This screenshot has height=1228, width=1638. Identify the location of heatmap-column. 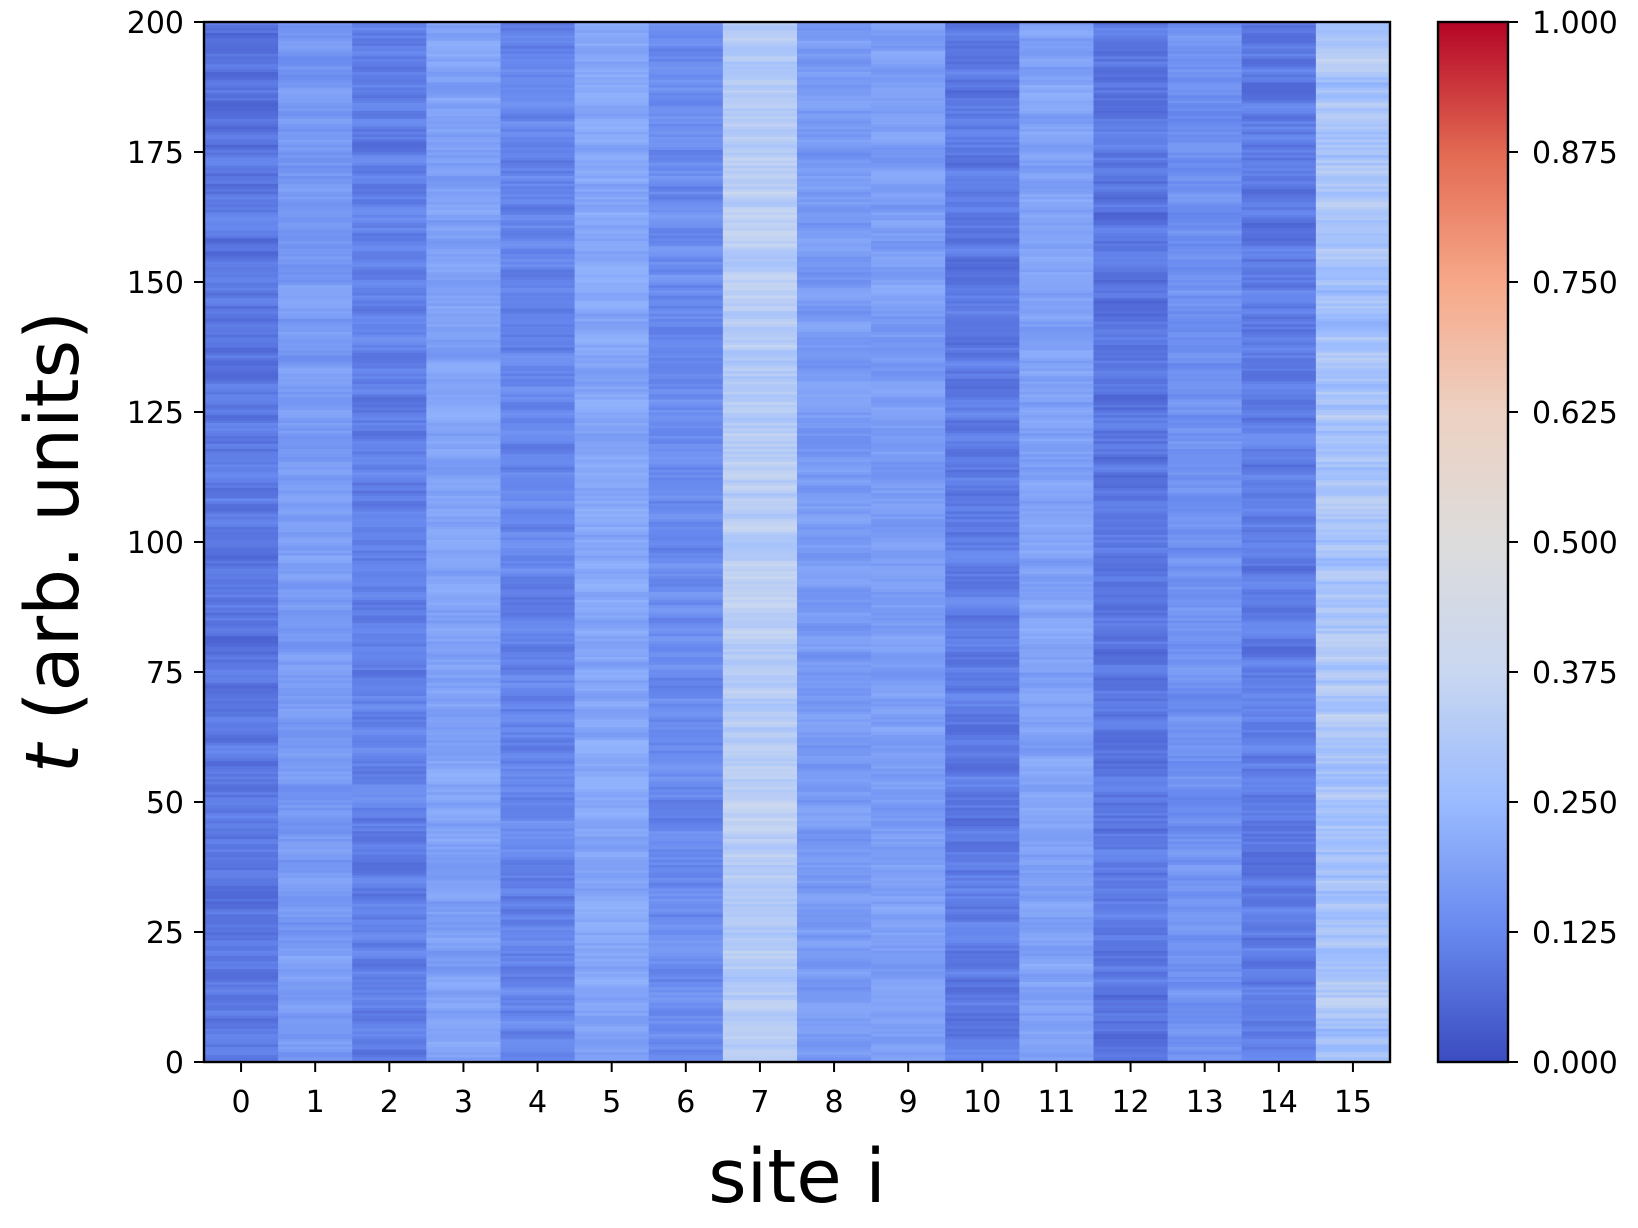
(834, 542).